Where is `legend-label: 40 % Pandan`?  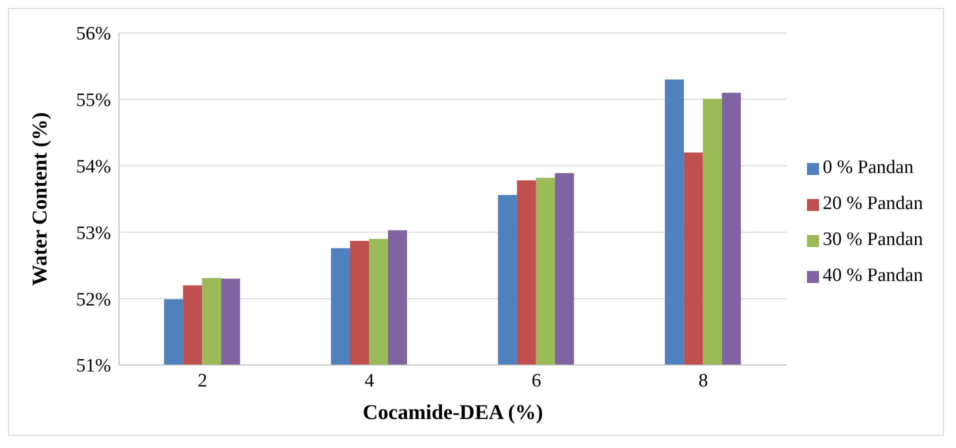 legend-label: 40 % Pandan is located at coordinates (872, 275).